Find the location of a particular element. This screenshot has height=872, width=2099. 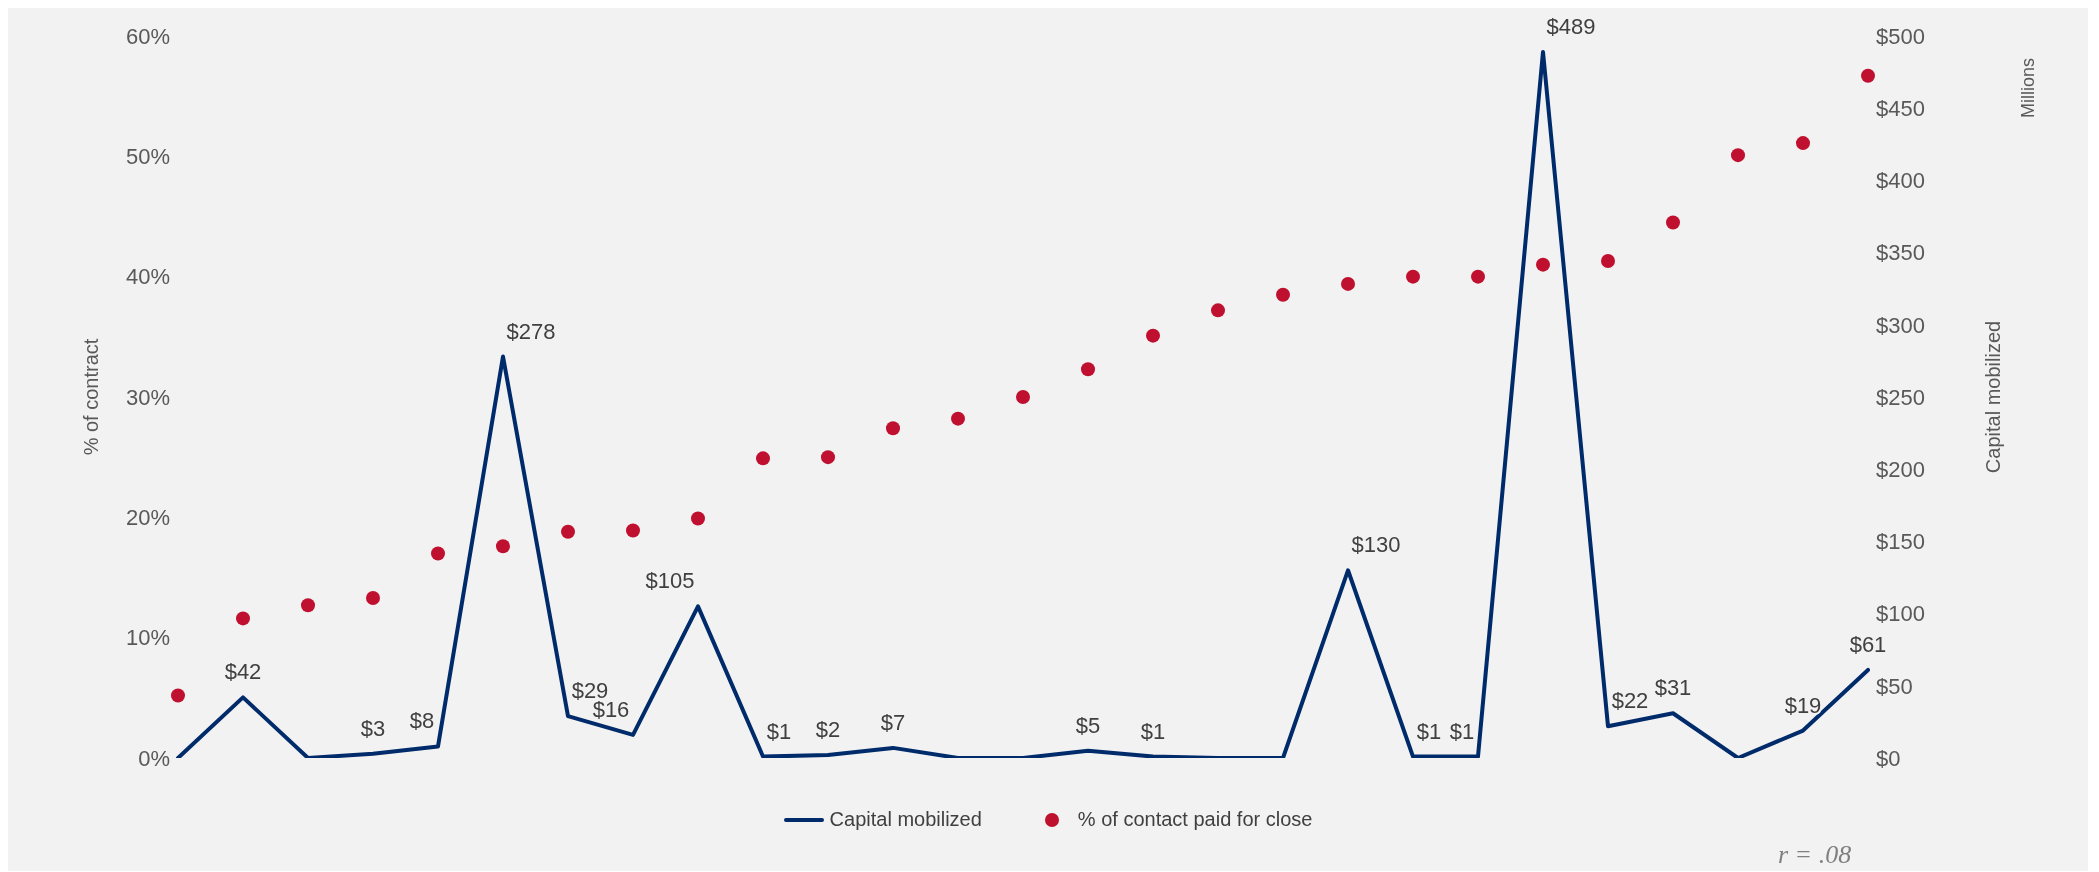

y2-tick-label: $300 is located at coordinates (1900, 325).